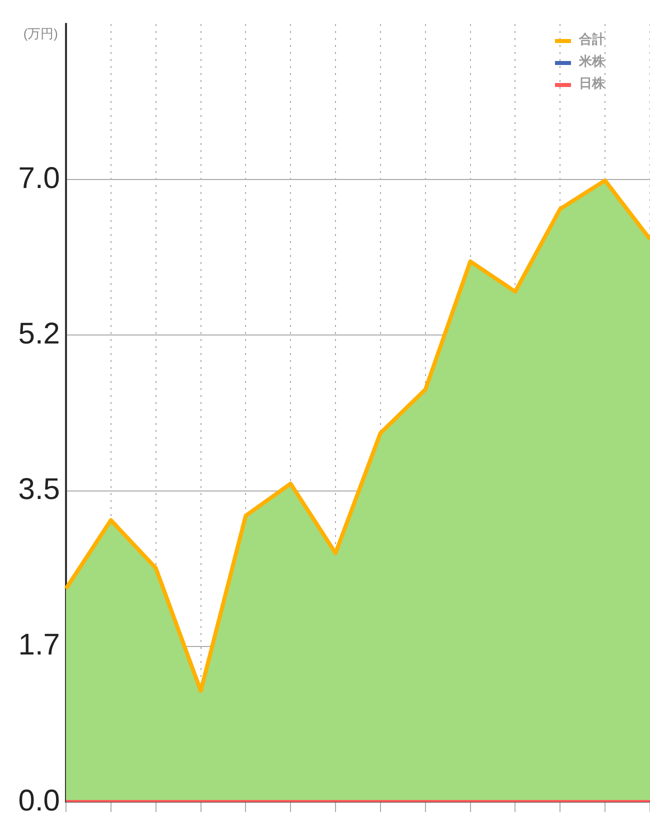 The height and width of the screenshot is (826, 650). Describe the element at coordinates (591, 39) in the screenshot. I see `legend-label: 合計` at that location.